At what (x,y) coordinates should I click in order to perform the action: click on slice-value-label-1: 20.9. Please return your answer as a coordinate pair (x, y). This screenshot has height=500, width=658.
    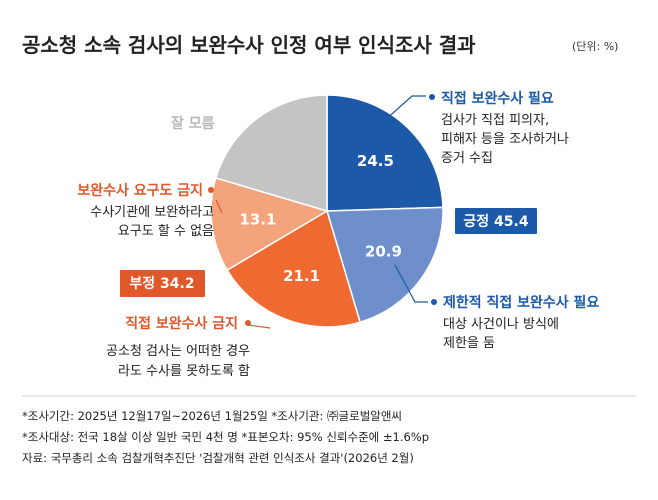
    Looking at the image, I should click on (383, 252).